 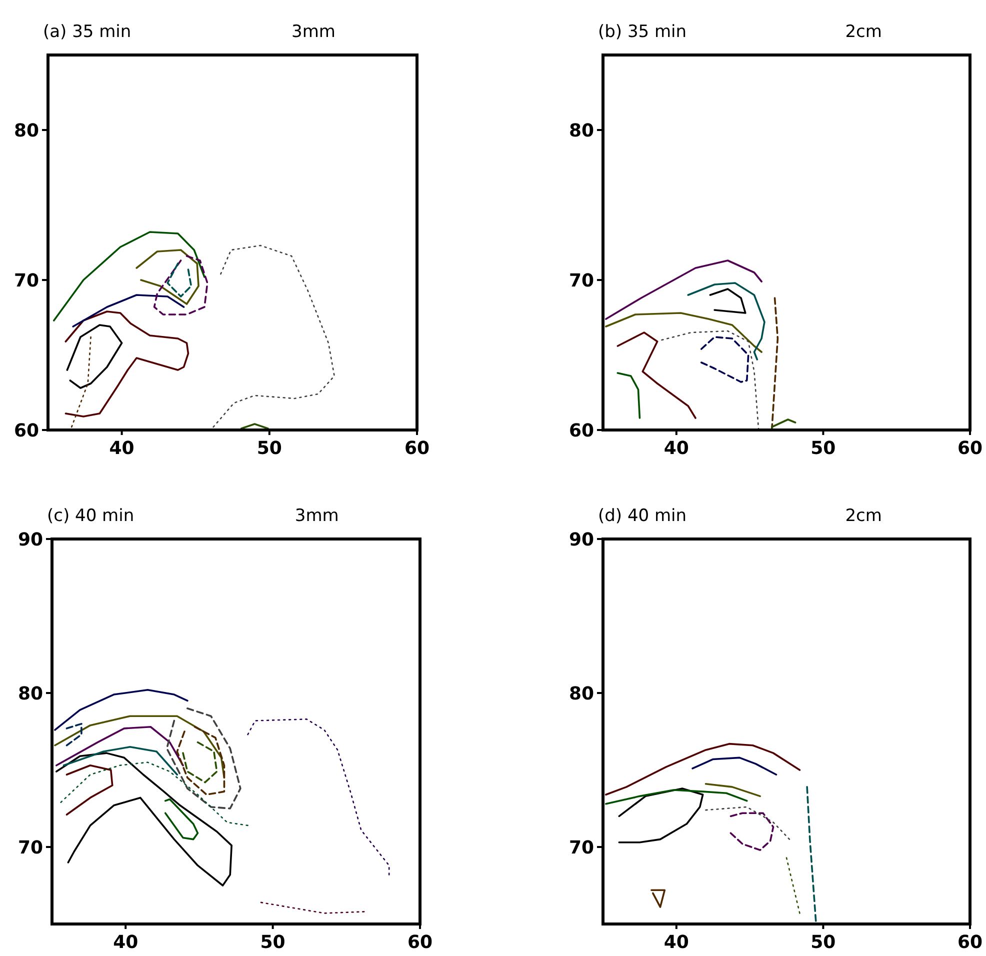 What do you see at coordinates (642, 32) in the screenshot?
I see `chart-title: (b) 35 min` at bounding box center [642, 32].